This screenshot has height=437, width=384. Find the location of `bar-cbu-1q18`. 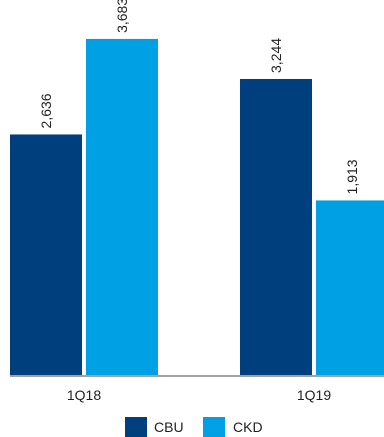

bar-cbu-1q18 is located at coordinates (46, 254).